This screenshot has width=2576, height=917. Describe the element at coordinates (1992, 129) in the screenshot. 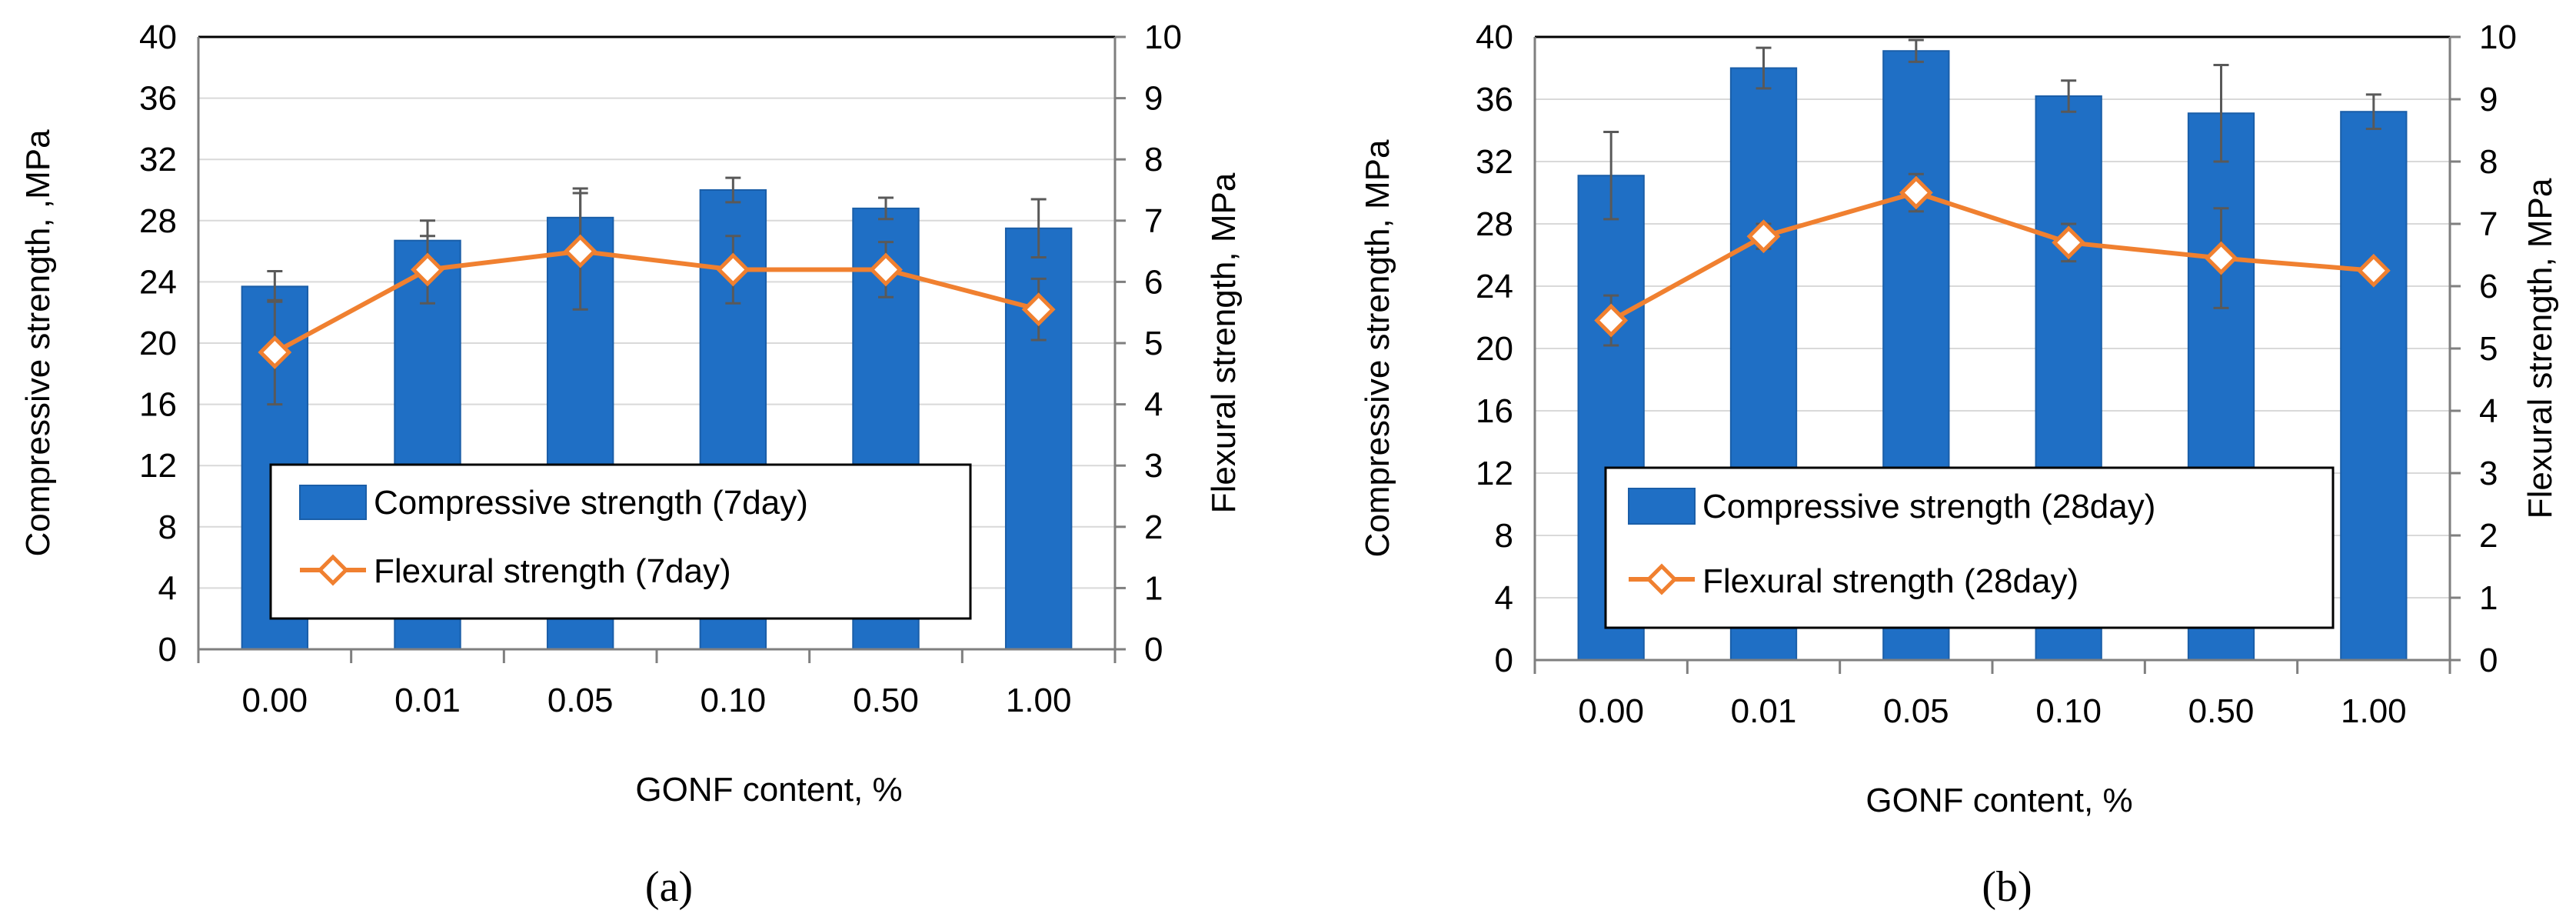

I see `bar-error-bars` at that location.